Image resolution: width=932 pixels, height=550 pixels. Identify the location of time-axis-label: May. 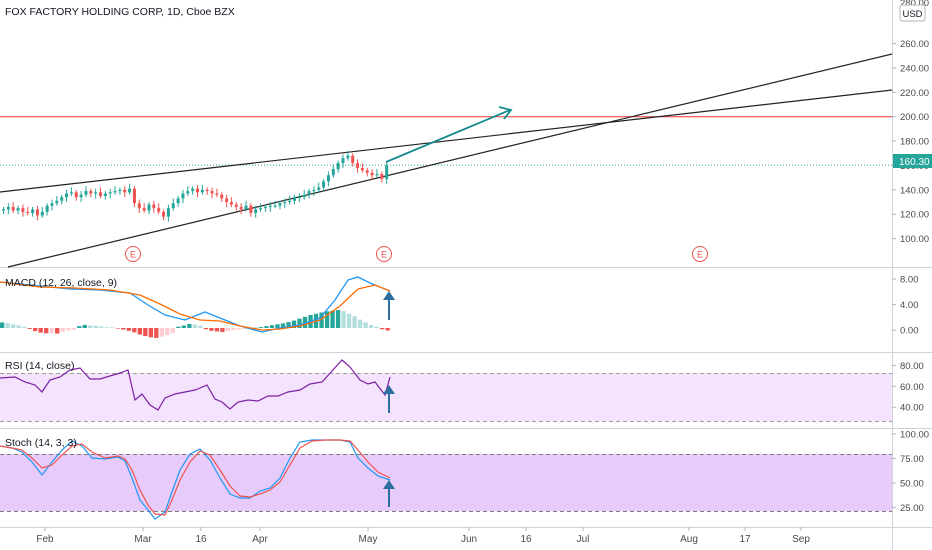
(368, 539).